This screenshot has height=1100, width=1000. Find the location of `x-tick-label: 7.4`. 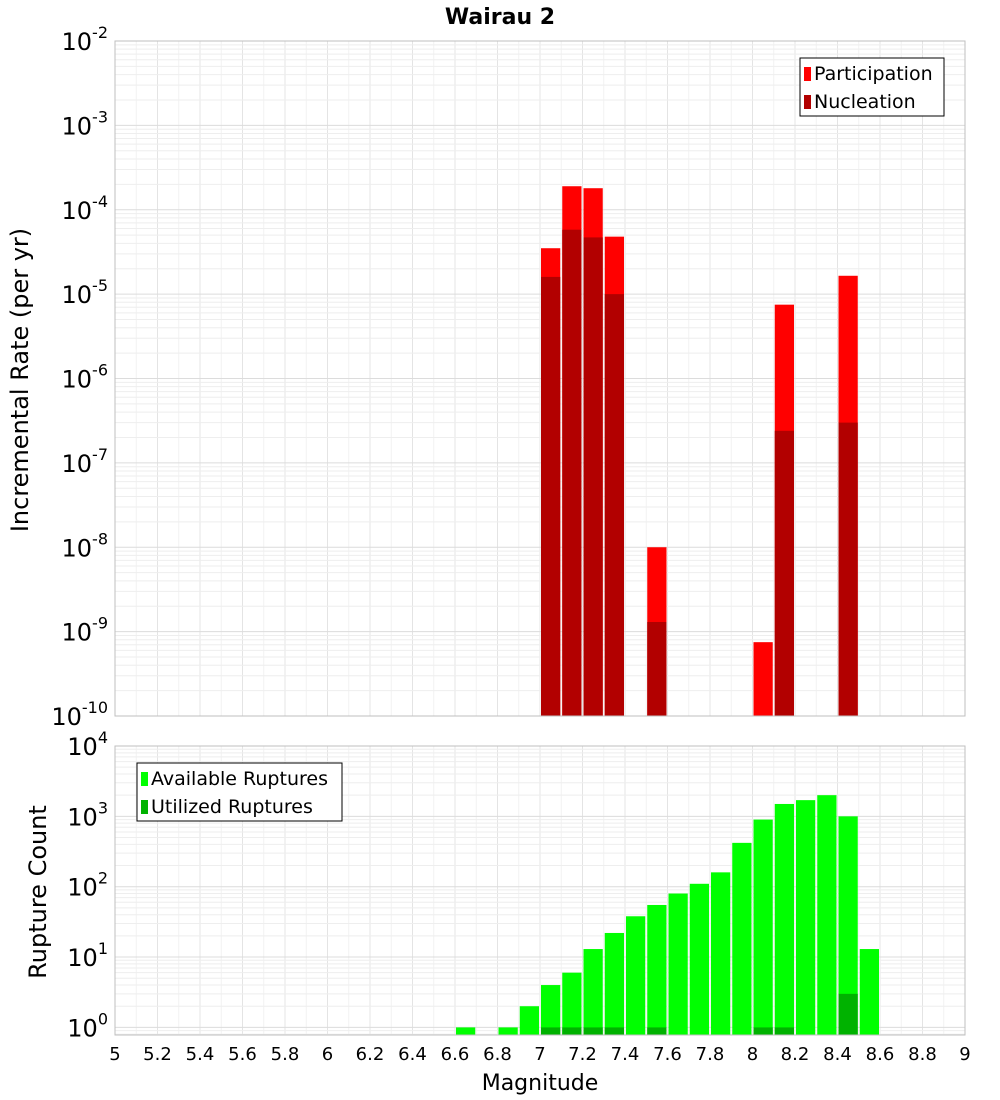

x-tick-label: 7.4 is located at coordinates (625, 1054).